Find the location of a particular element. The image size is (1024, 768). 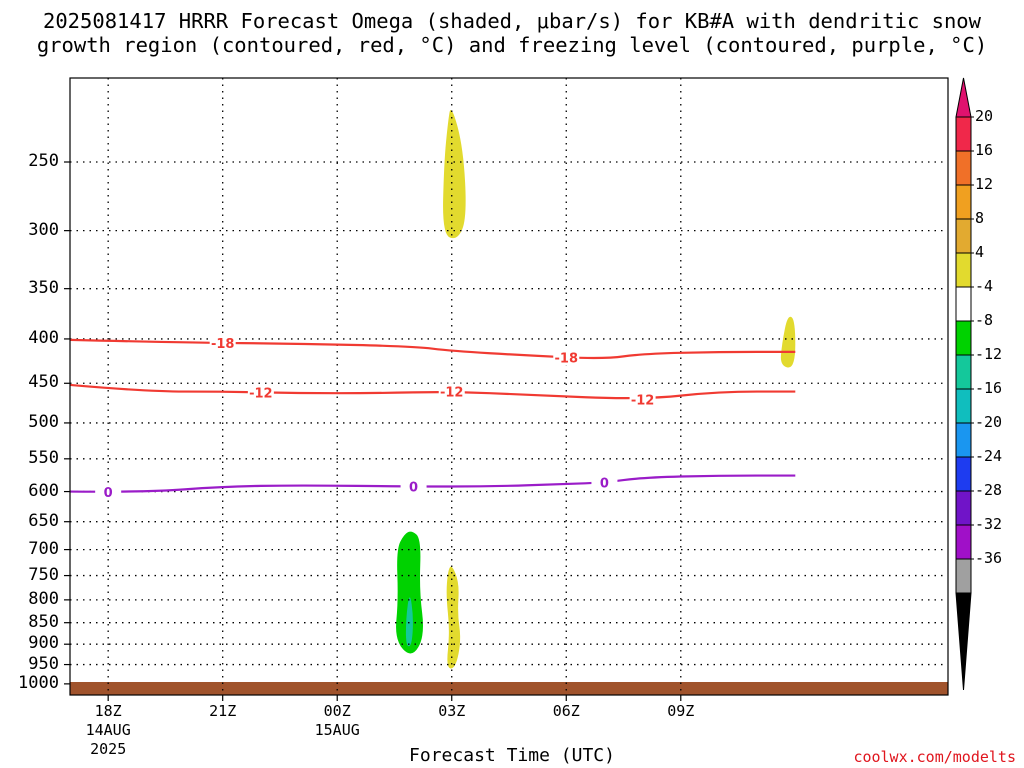

y-tick-label-700: 700 is located at coordinates (43, 548).